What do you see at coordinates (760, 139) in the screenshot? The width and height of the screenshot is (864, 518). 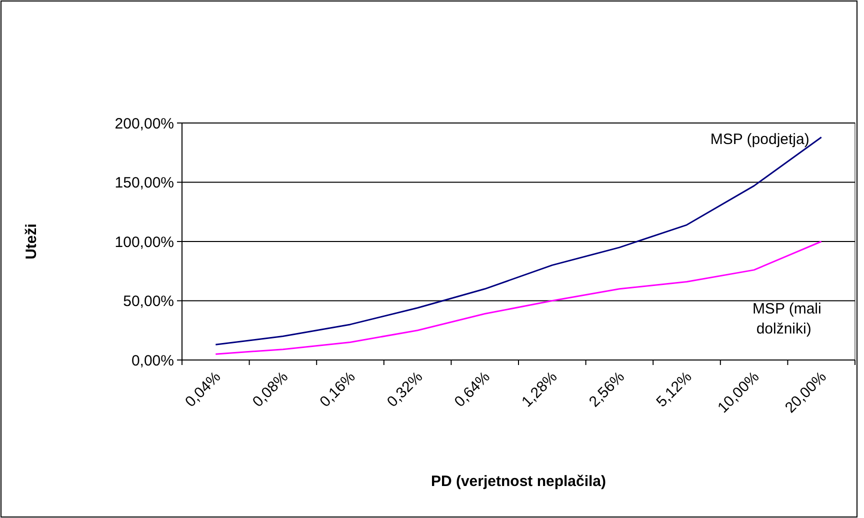 I see `series-label: MSP (podjetja)` at bounding box center [760, 139].